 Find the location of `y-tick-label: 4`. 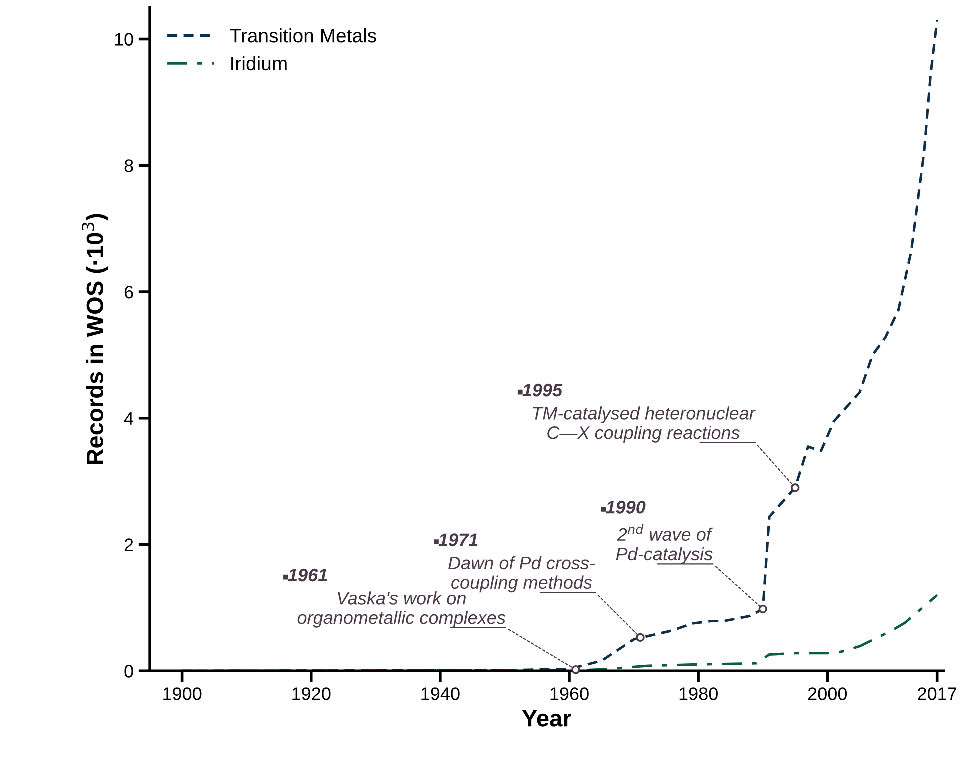

y-tick-label: 4 is located at coordinates (129, 418).